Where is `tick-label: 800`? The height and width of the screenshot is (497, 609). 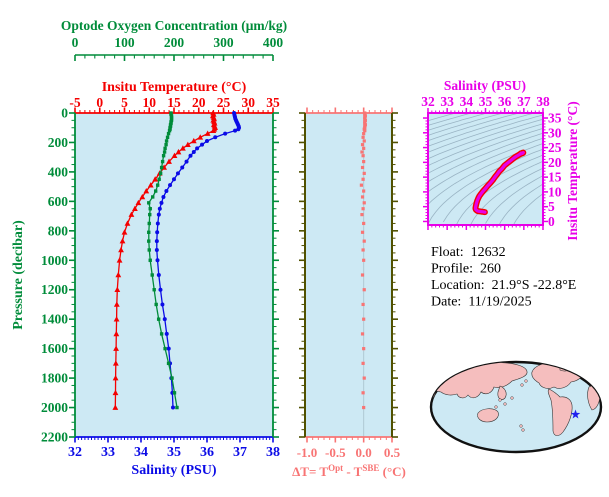 tick-label: 800 is located at coordinates (58, 230).